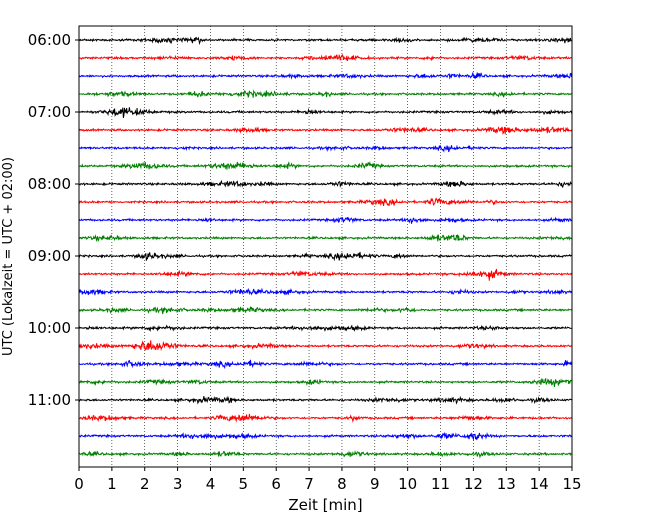 This screenshot has width=650, height=520. I want to click on y-tick-label: 08:00, so click(49, 184).